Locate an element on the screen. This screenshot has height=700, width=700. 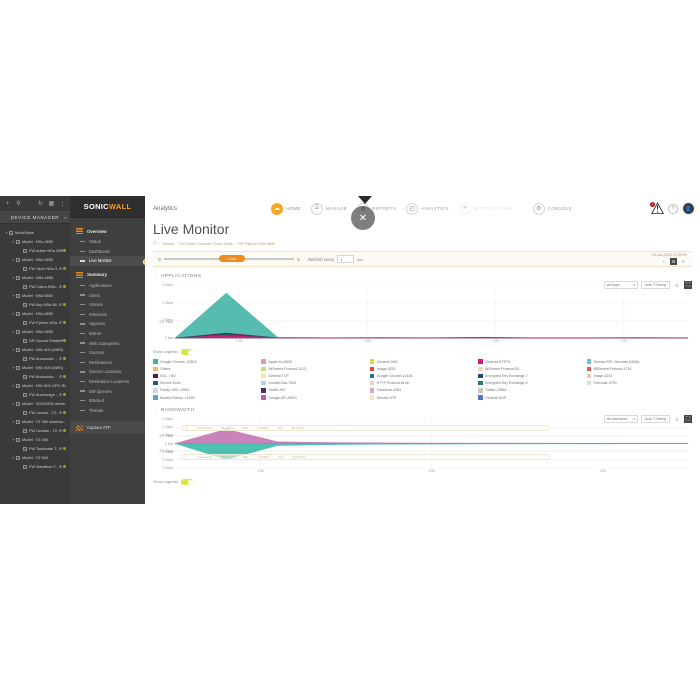
tab-home: ☁ HOME is located at coordinates (286, 208).